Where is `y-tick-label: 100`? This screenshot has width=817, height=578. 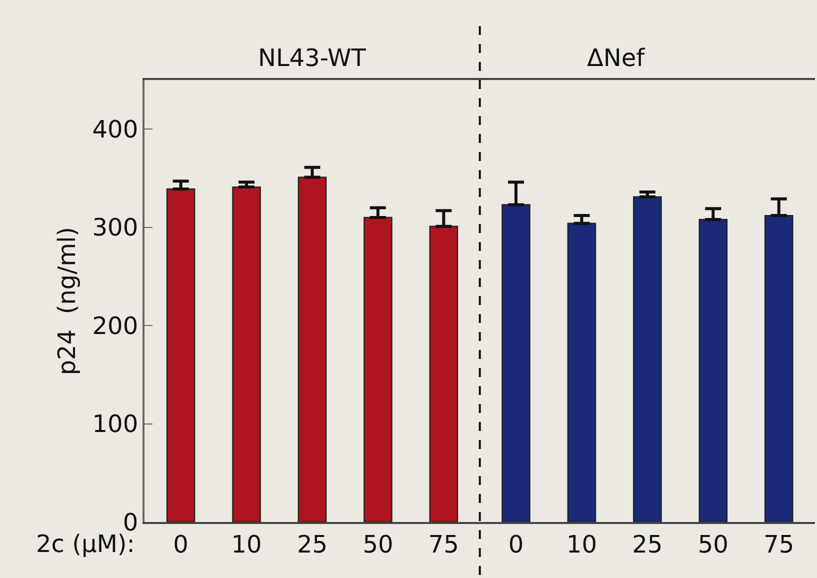
y-tick-label: 100 is located at coordinates (115, 424).